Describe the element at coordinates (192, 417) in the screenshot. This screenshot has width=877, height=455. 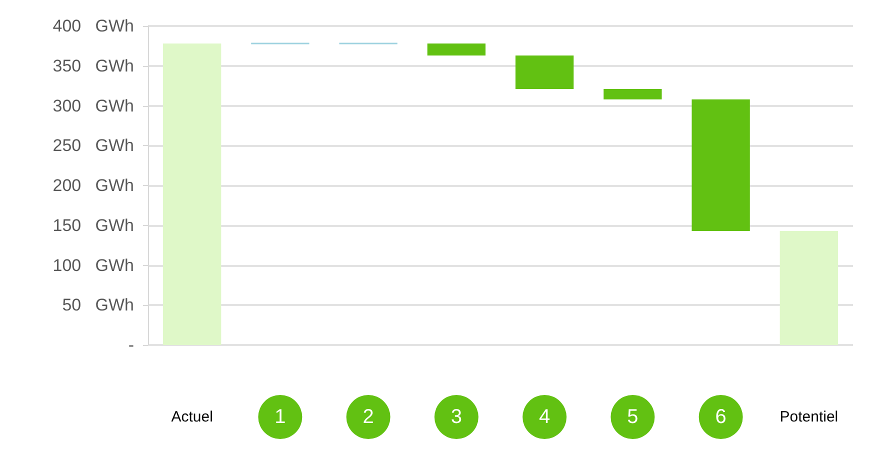
I see `x-tick-label: Actuel` at that location.